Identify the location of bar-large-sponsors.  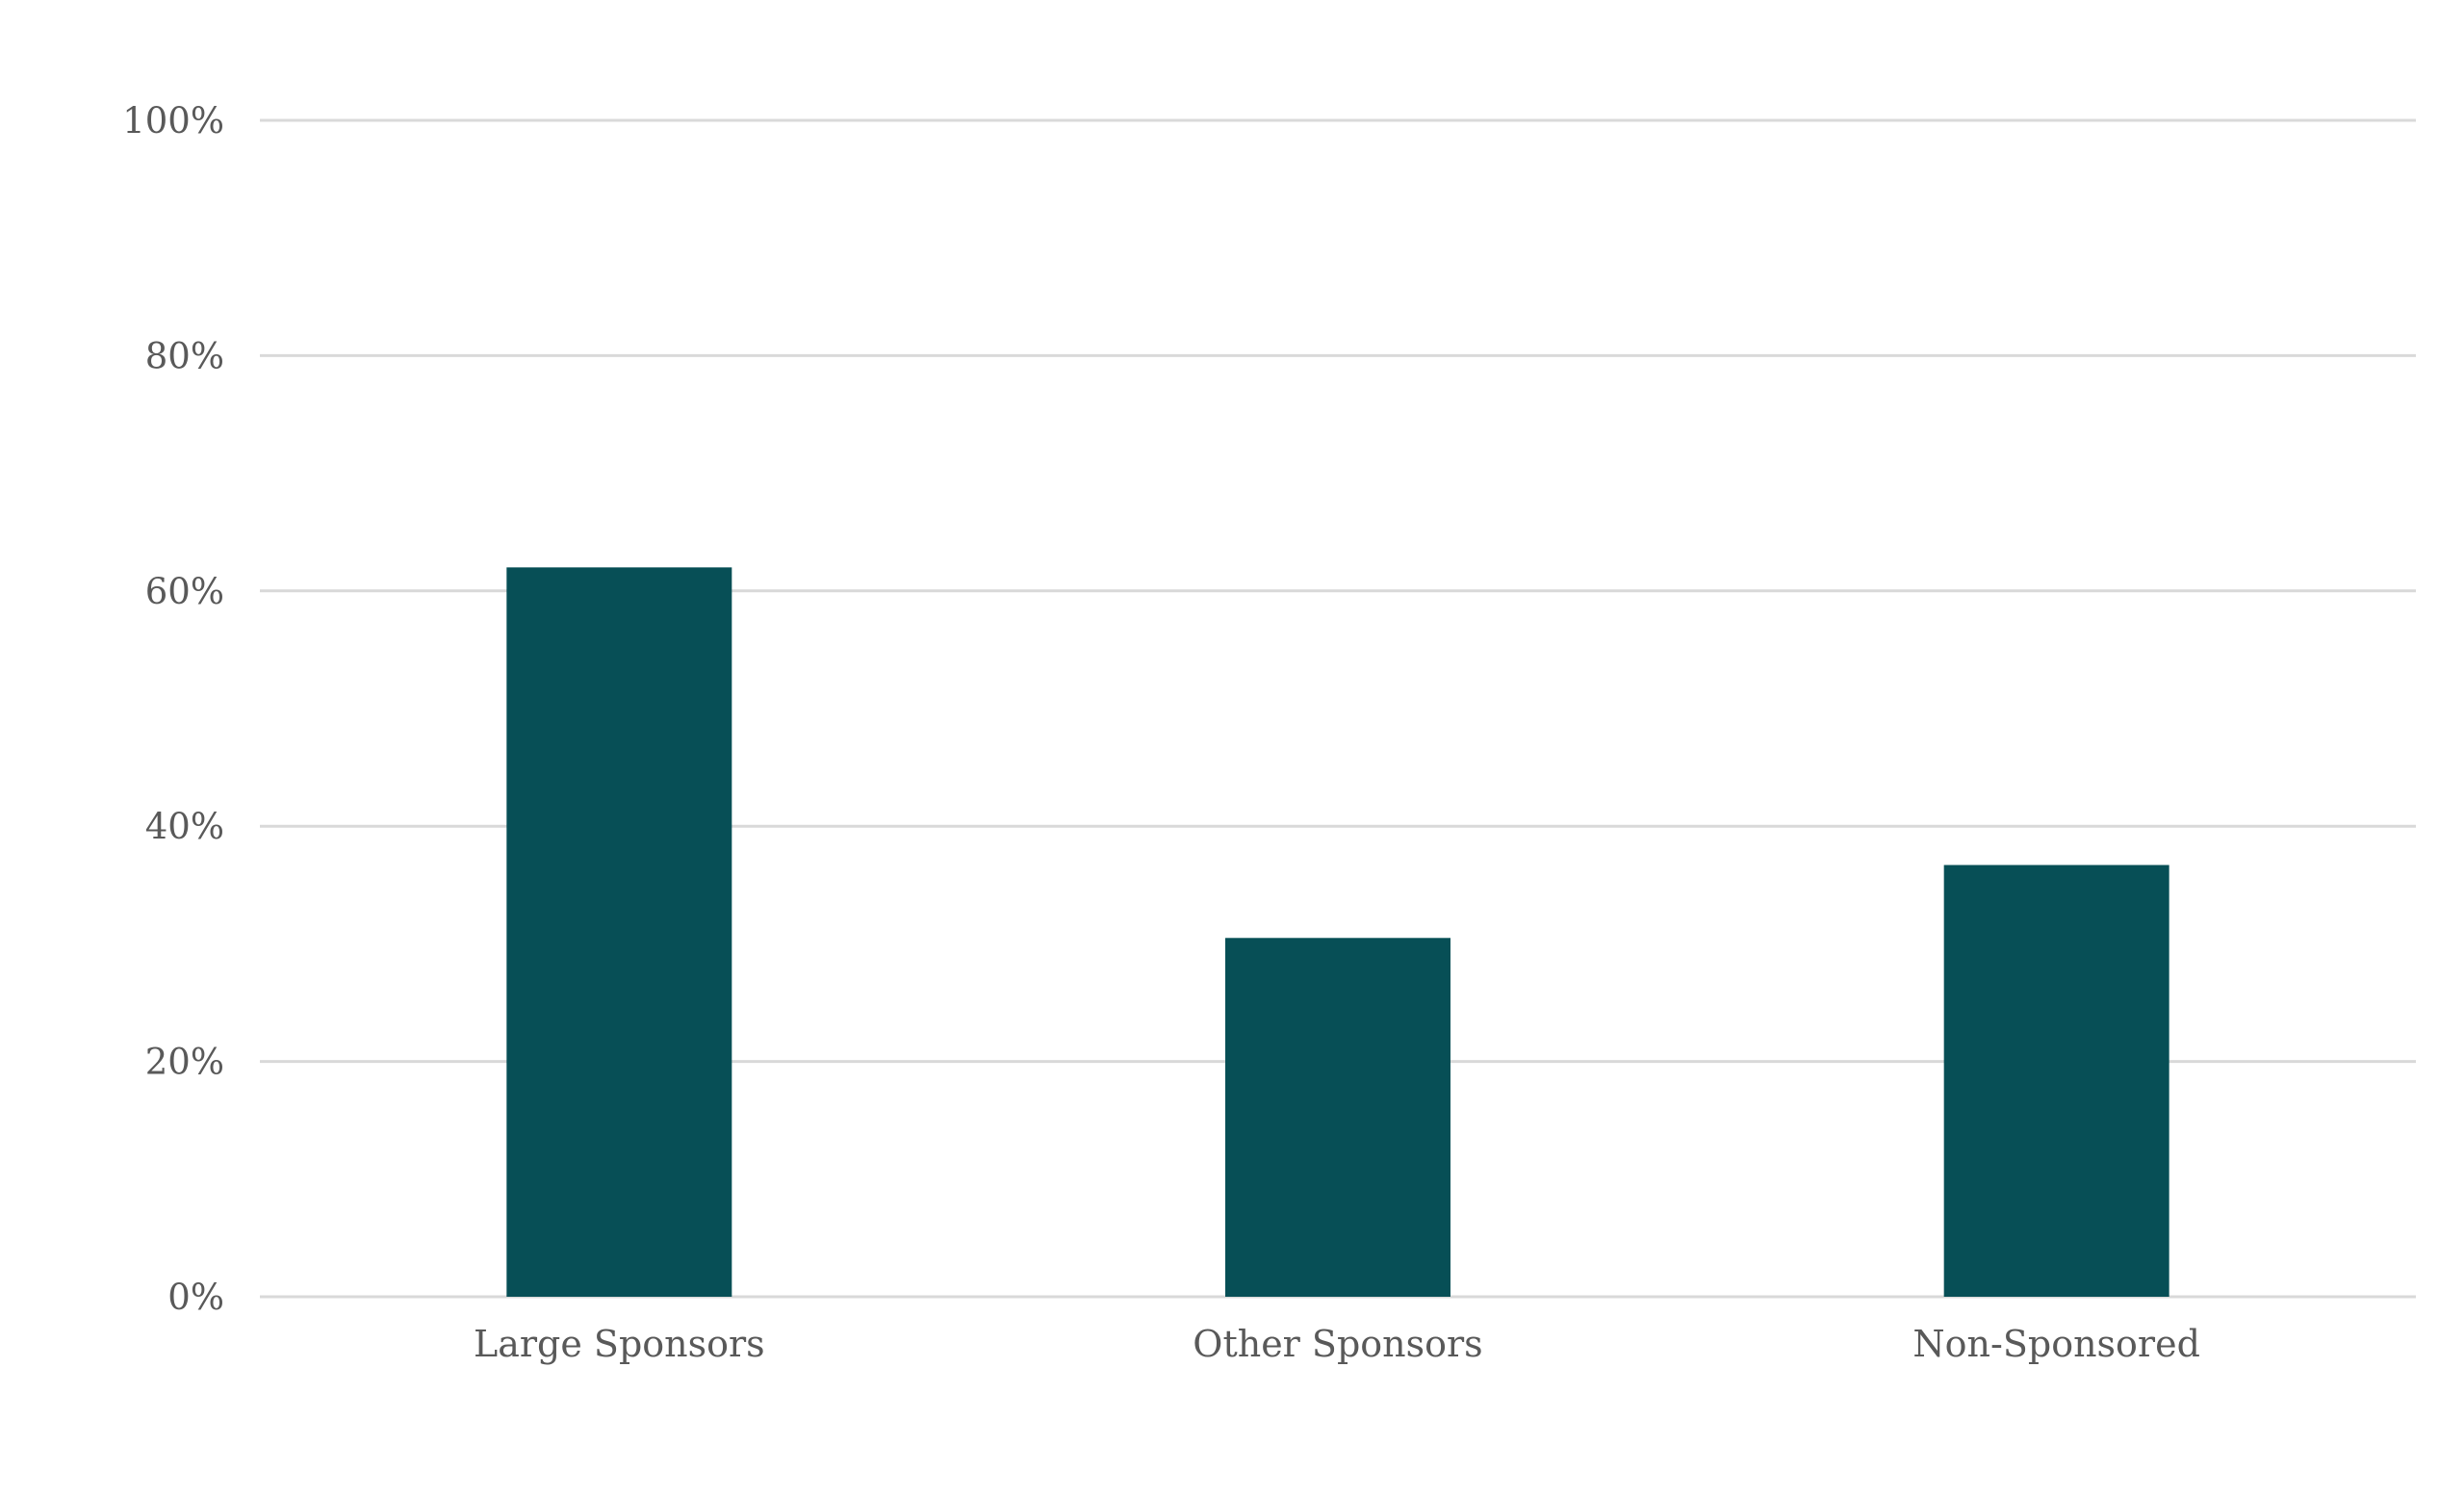
(619, 932).